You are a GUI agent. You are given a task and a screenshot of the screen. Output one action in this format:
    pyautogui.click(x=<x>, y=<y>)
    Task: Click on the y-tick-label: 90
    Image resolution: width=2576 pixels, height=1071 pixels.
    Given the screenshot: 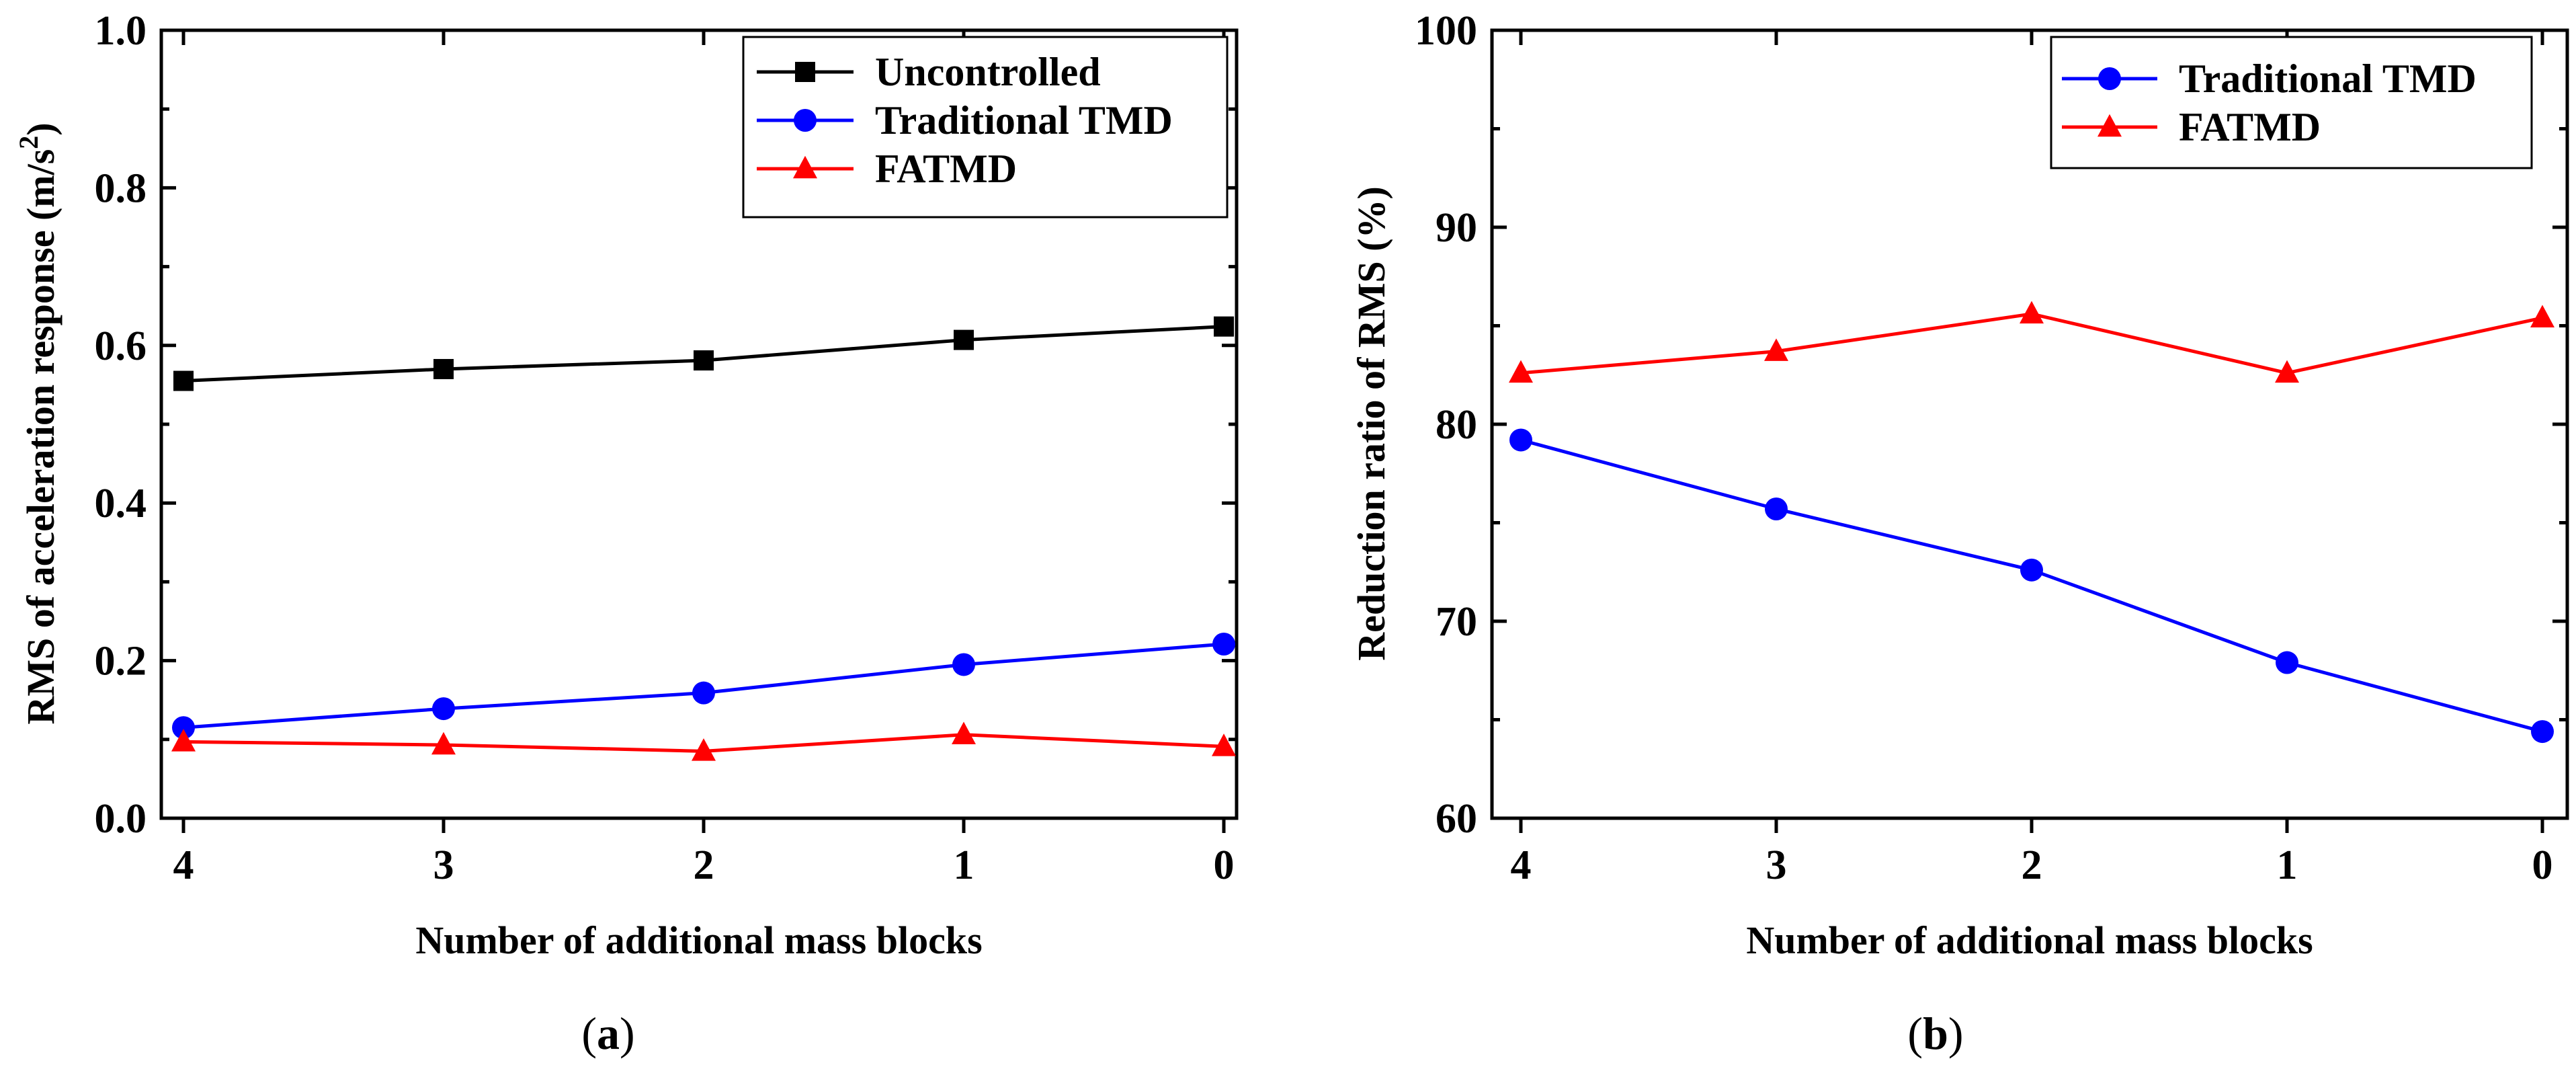 What is the action you would take?
    pyautogui.click(x=1456, y=228)
    